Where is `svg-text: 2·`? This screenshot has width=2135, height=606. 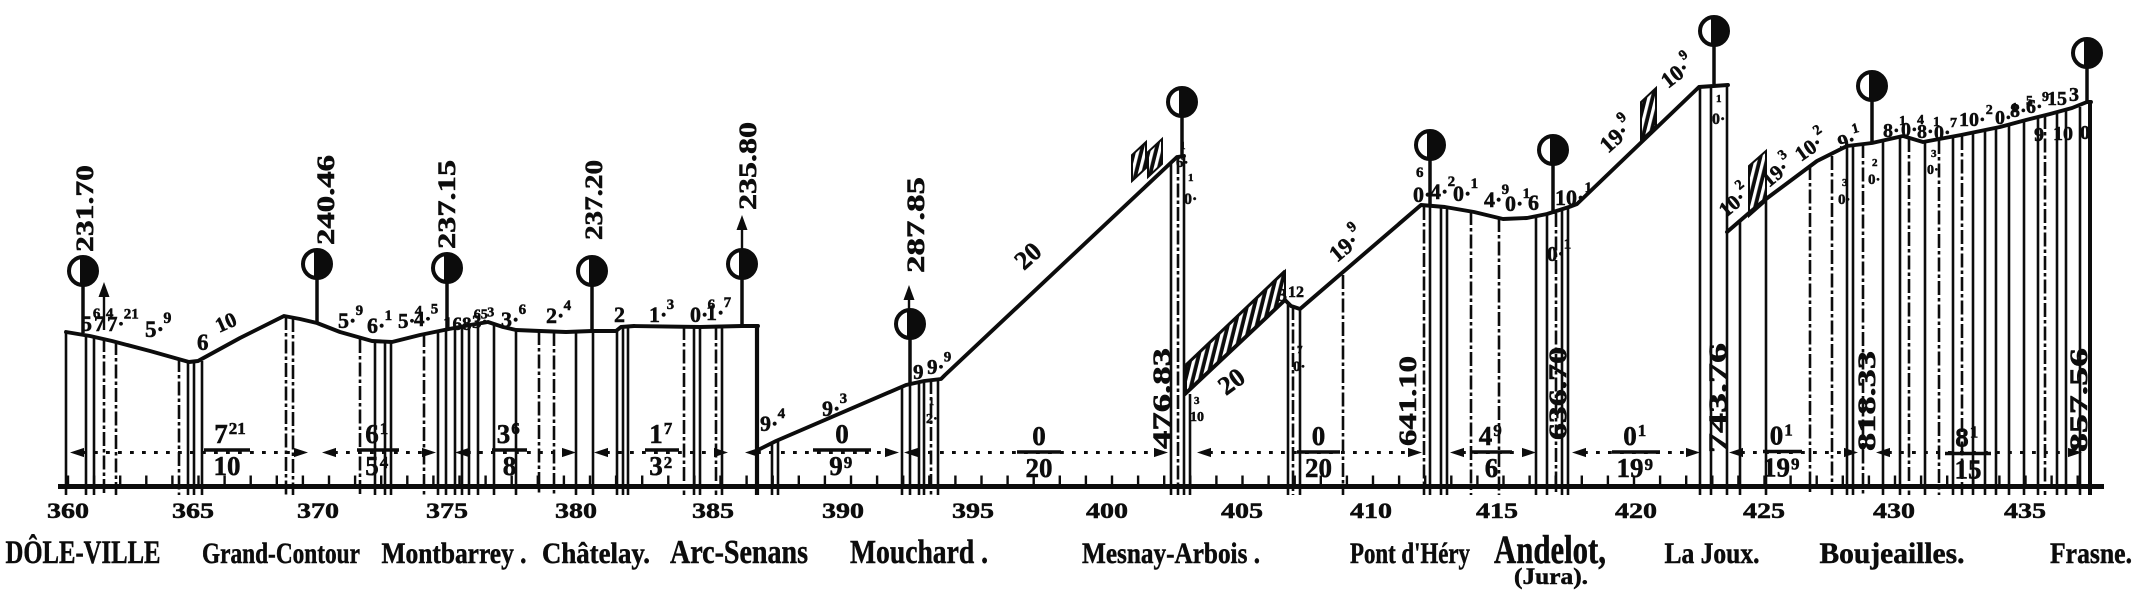
svg-text: 2· is located at coordinates (932, 419).